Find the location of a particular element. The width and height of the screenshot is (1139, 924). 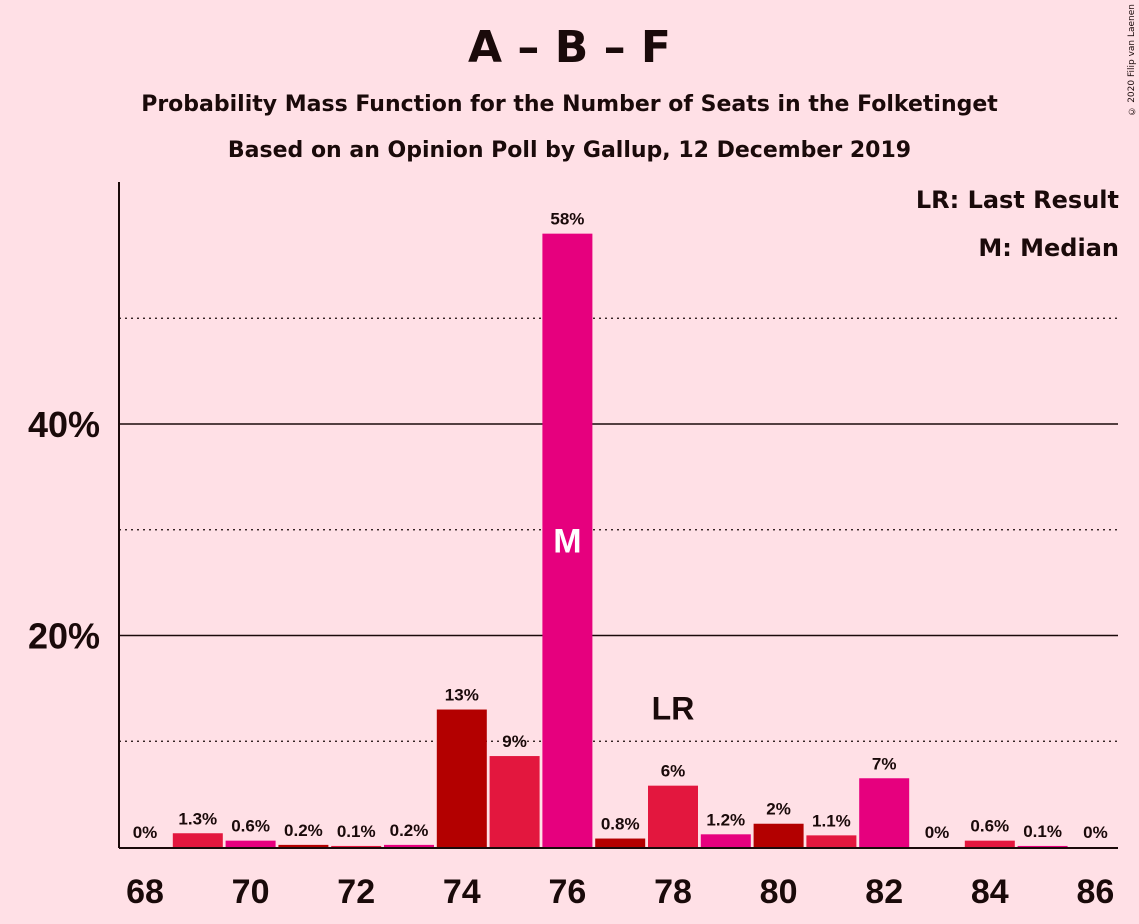

bar-label-72: 0.1% is located at coordinates (356, 831).